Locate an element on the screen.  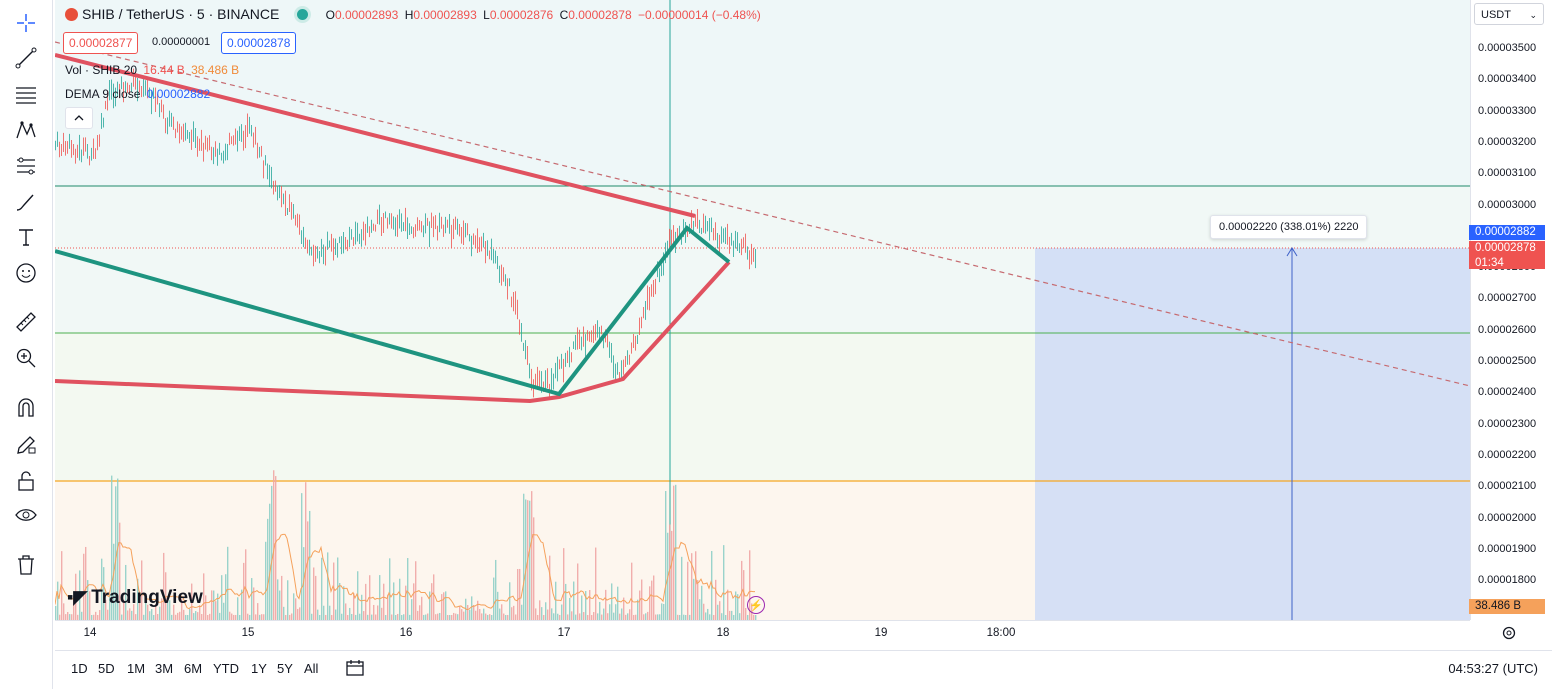
lock-draw-icon is located at coordinates (26, 445).